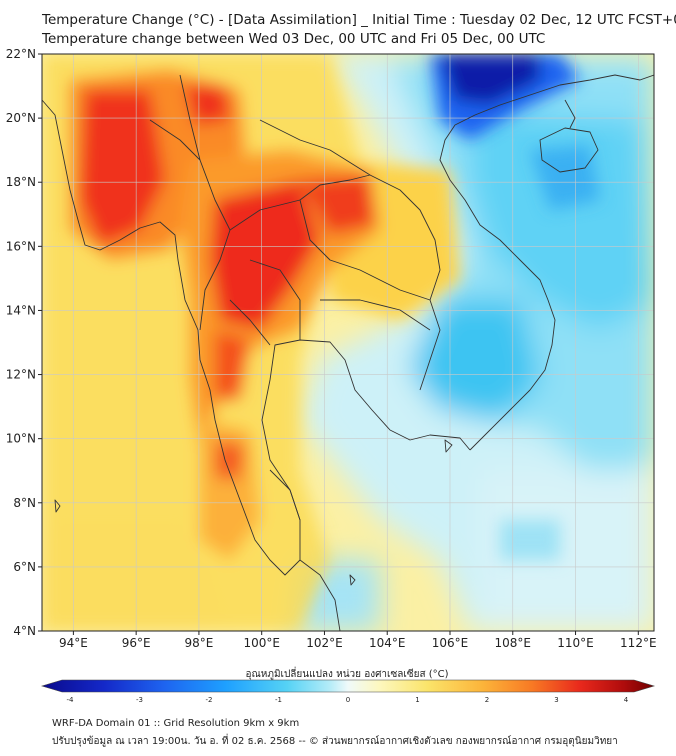 This screenshot has height=756, width=676. What do you see at coordinates (638, 643) in the screenshot?
I see `lon-tick-label: 112°E` at bounding box center [638, 643].